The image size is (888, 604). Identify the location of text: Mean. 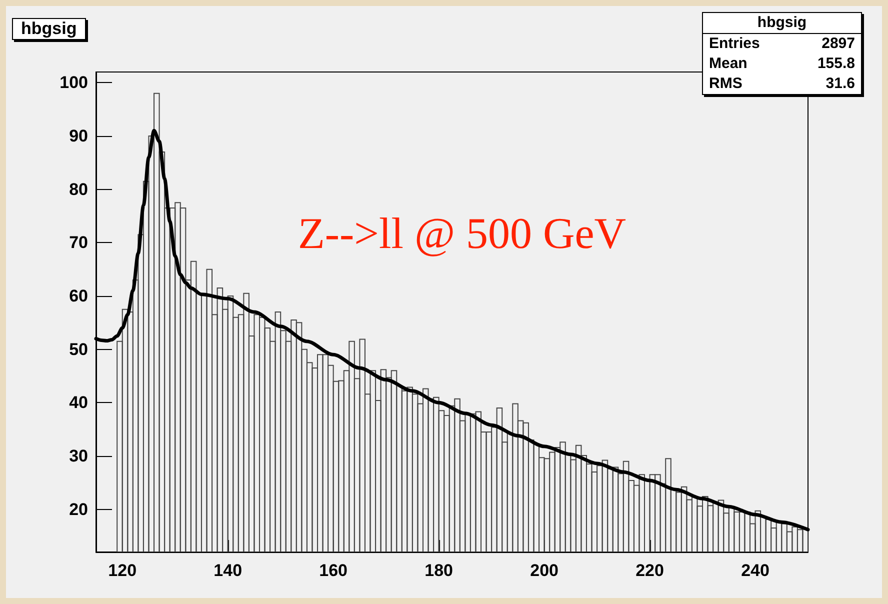
(728, 64).